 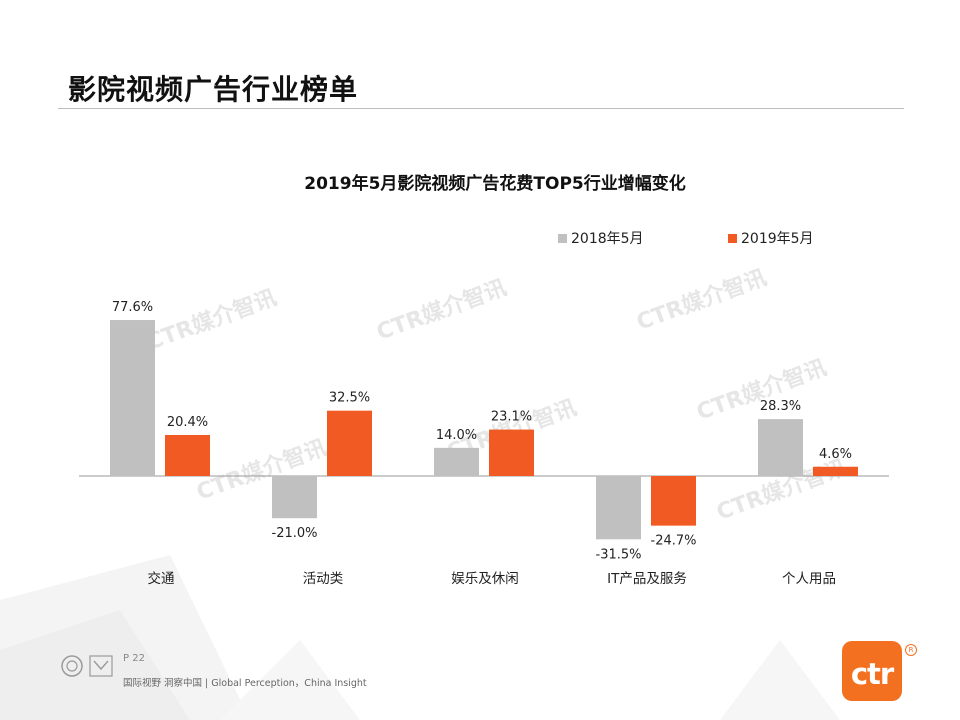 I want to click on data-label: 28.3%, so click(x=780, y=406).